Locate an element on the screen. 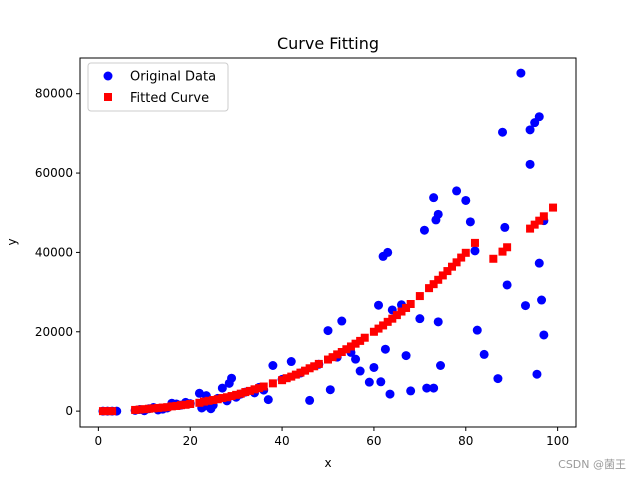 The image size is (640, 480). y-tick-label: 0 is located at coordinates (69, 411).